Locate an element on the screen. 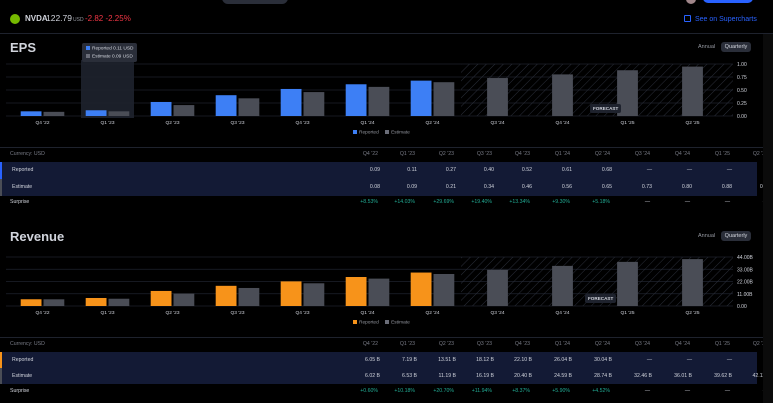 The width and height of the screenshot is (773, 403). tooltip-estimate-text: Estimate 0.09 USD is located at coordinates (112, 57).